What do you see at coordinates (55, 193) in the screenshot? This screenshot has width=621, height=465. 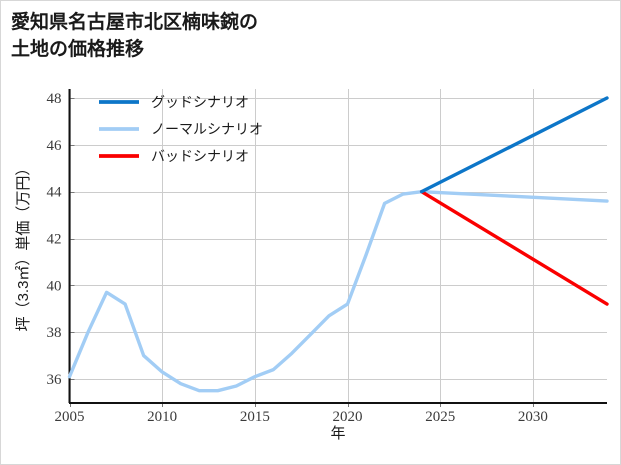 I see `y-tick-label: 44` at bounding box center [55, 193].